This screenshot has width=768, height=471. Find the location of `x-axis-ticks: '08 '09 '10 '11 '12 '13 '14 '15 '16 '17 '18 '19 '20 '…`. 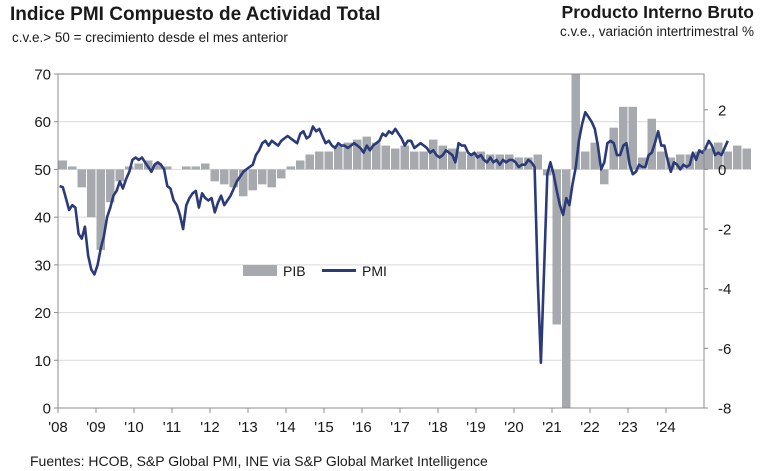

x-axis-ticks: '08 '09 '10 '11 '12 '13 '14 '15 '16 '17 '18 '19 '20 '… is located at coordinates (362, 422).